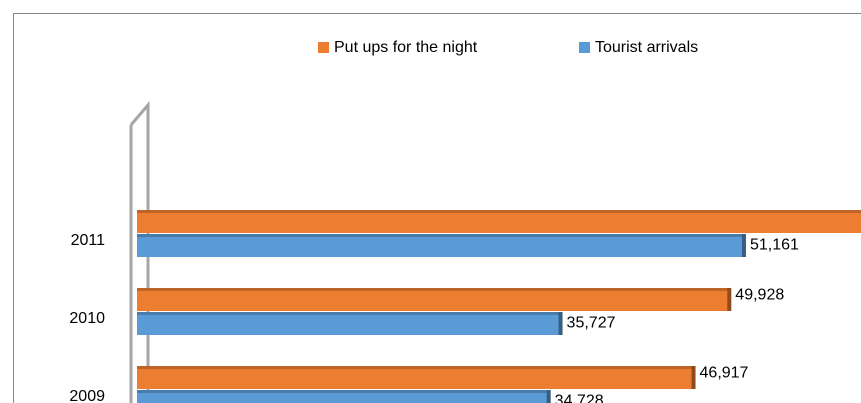 This screenshot has height=403, width=861. What do you see at coordinates (406, 47) in the screenshot?
I see `legend-label: Put ups for the night` at bounding box center [406, 47].